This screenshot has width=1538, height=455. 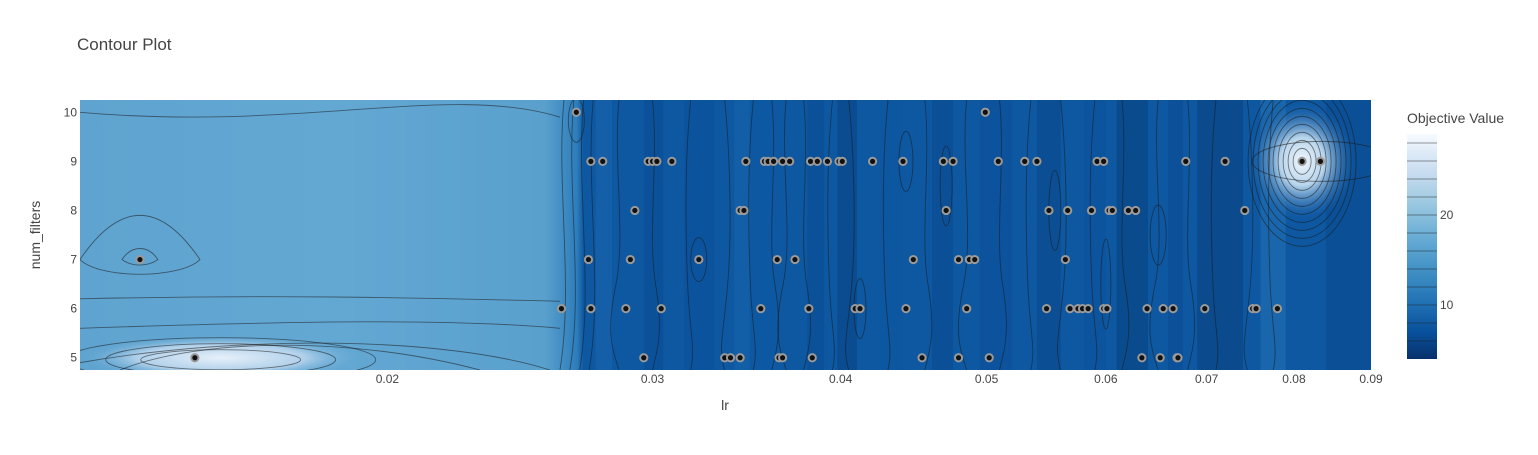 I want to click on colorbar-title: Objective Value, so click(x=1455, y=118).